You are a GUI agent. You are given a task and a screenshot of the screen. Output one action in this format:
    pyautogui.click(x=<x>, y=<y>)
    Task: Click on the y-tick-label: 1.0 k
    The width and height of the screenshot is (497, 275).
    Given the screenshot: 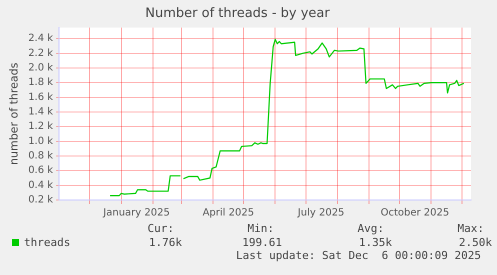 What is the action you would take?
    pyautogui.click(x=41, y=141)
    